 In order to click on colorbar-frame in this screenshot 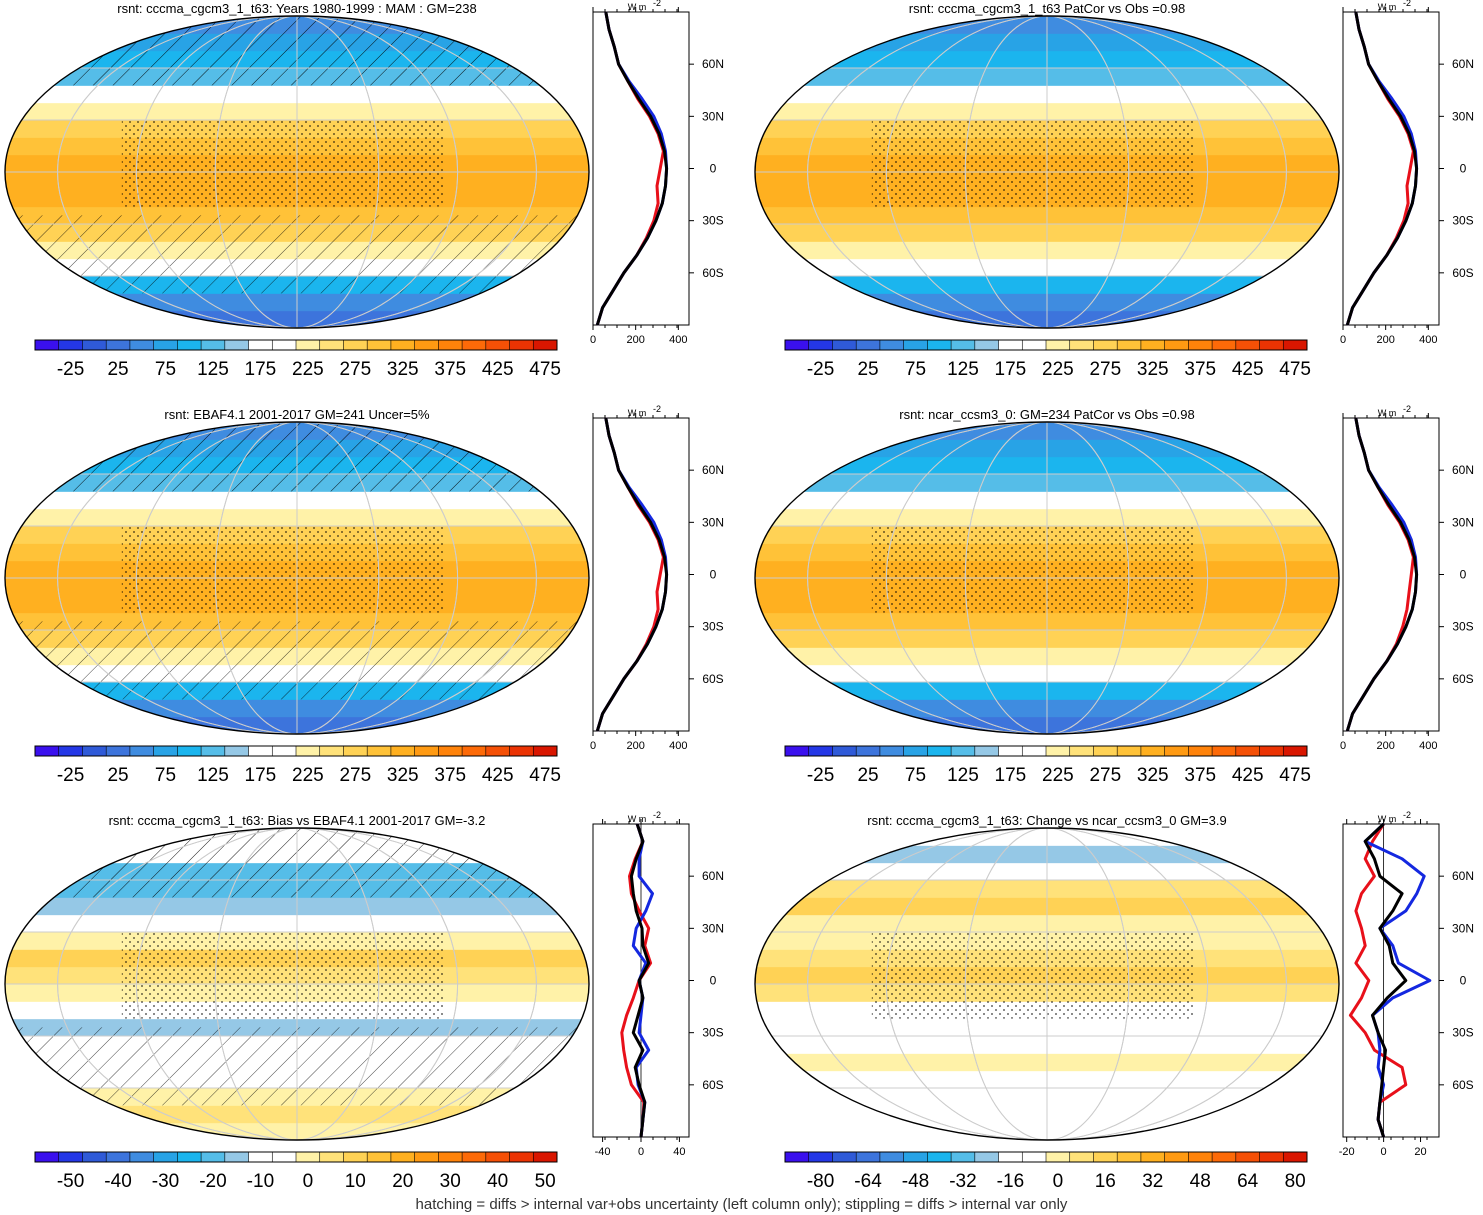, I will do `click(296, 345)`.